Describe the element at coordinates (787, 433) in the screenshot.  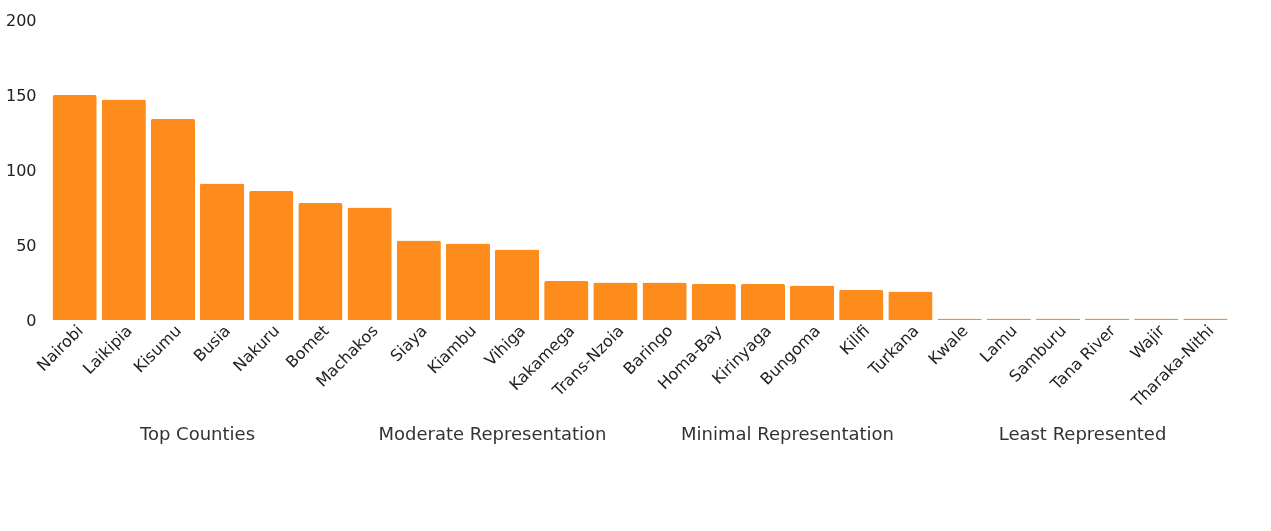
I see `text: Minimal Representation` at that location.